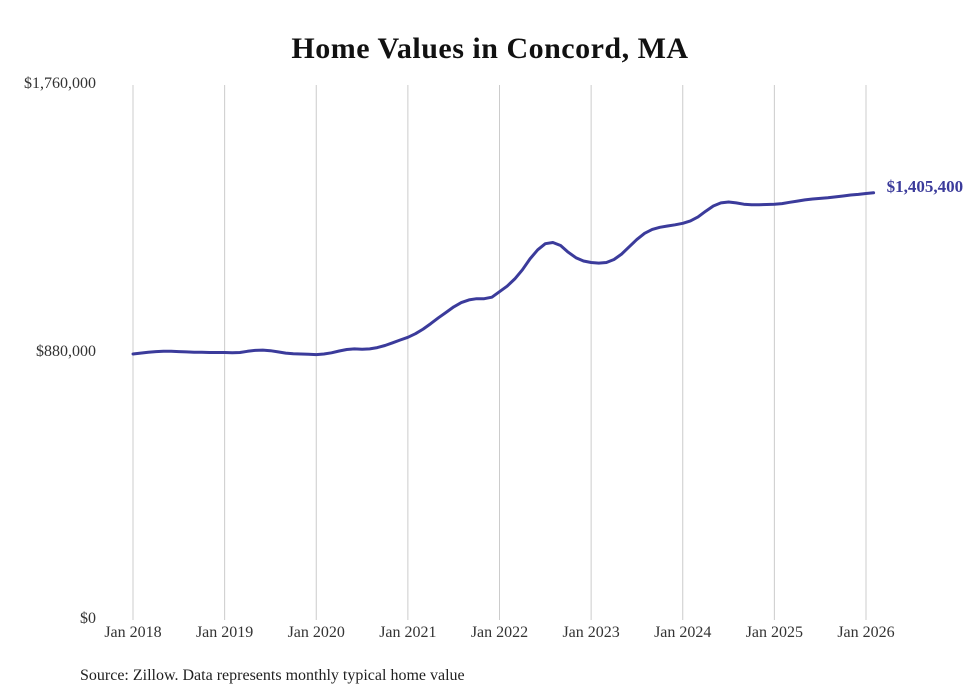  I want to click on x-axis-label: Jan 2025, so click(774, 632).